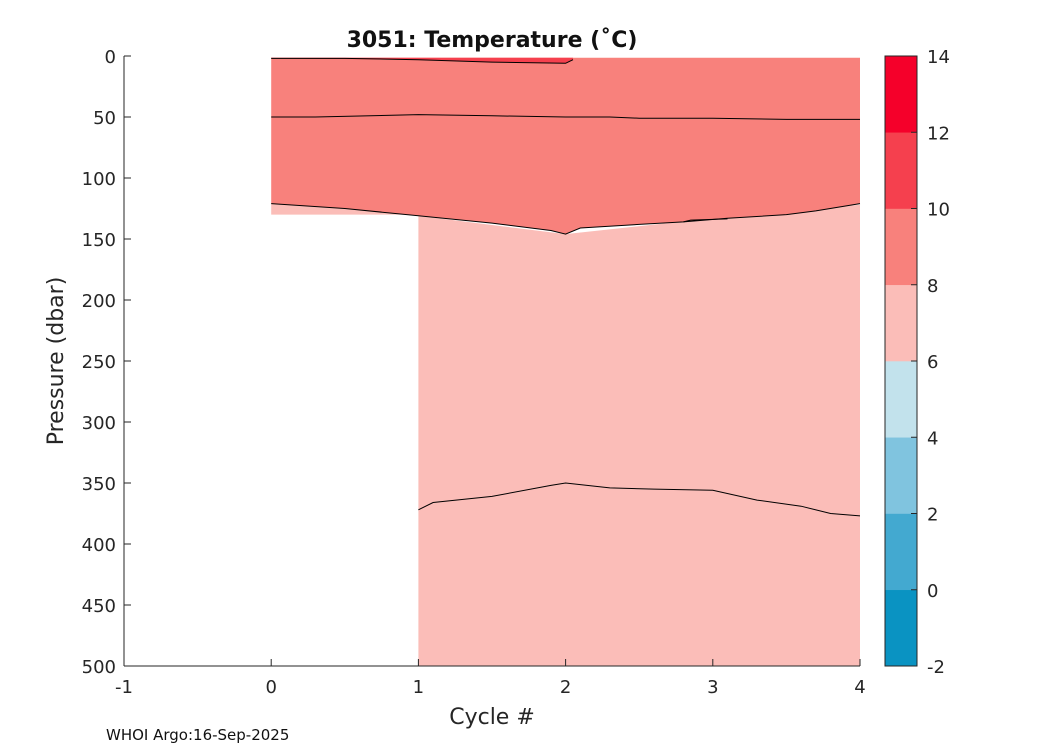  I want to click on x-tick-label: -1, so click(124, 687).